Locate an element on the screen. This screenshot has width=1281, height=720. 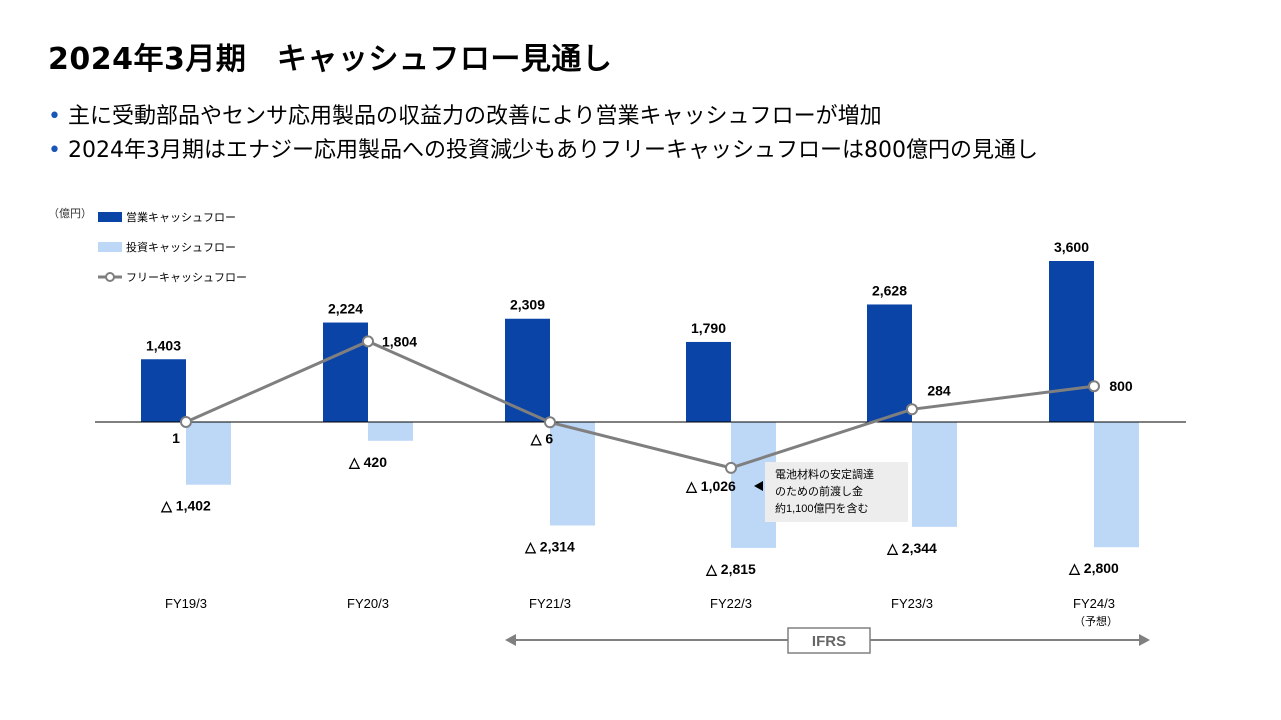
free-cf-label: 800 is located at coordinates (1121, 386).